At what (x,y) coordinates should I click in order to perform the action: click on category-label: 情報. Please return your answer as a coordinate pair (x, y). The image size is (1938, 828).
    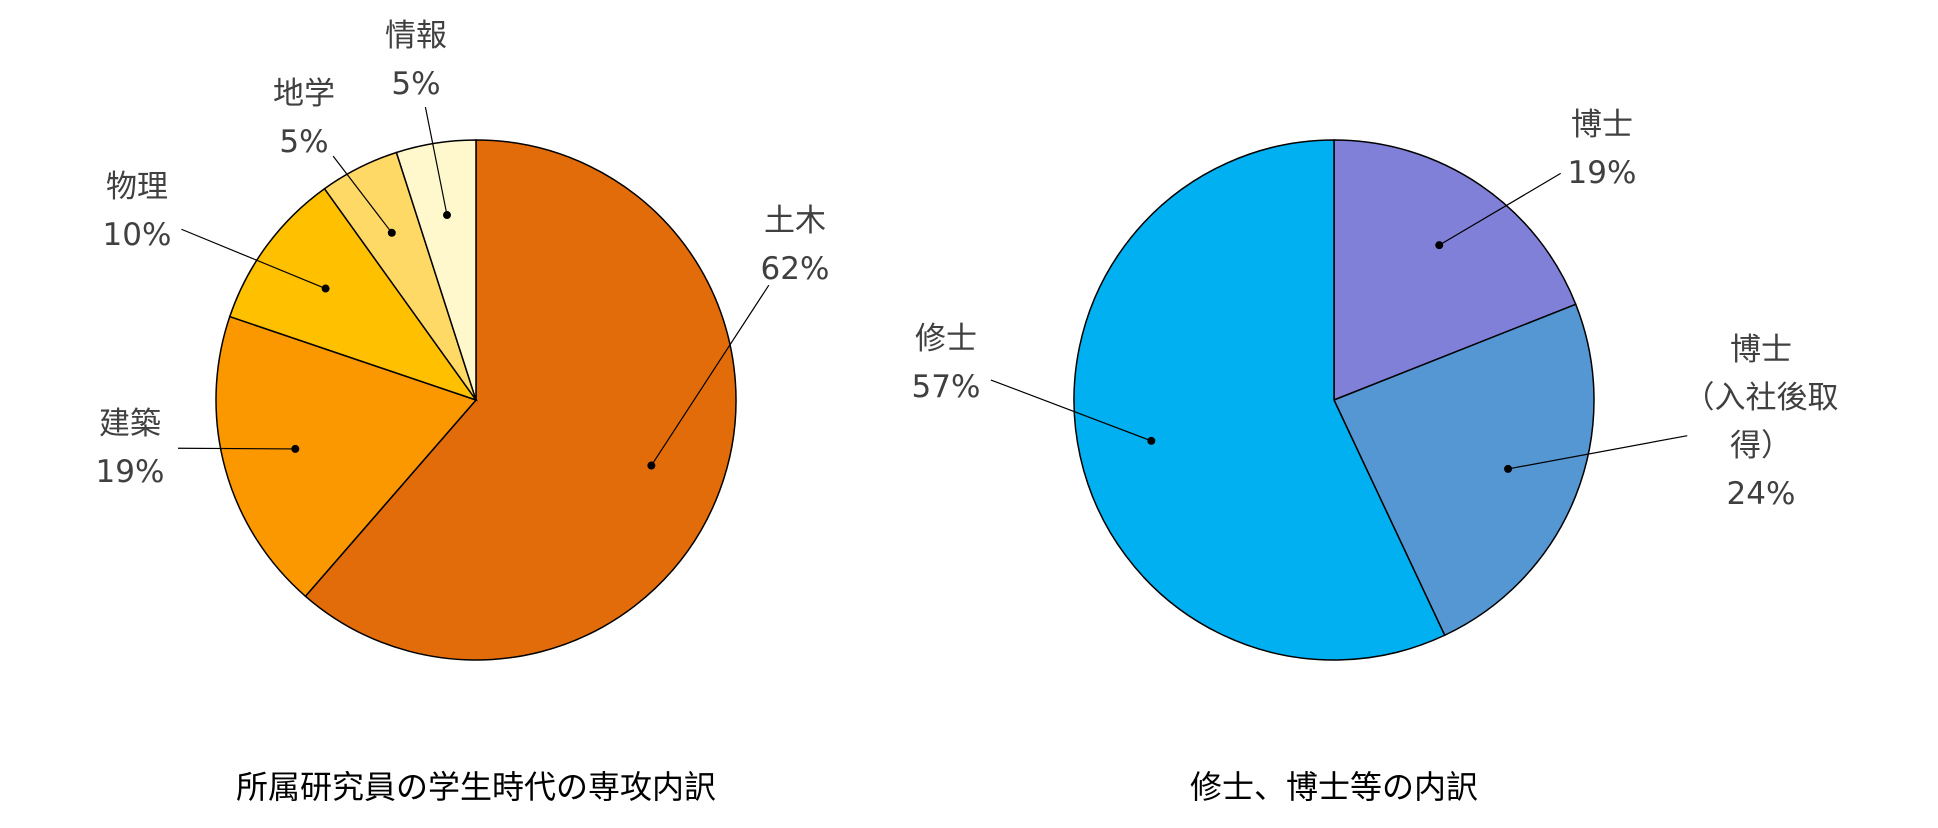
    Looking at the image, I should click on (416, 36).